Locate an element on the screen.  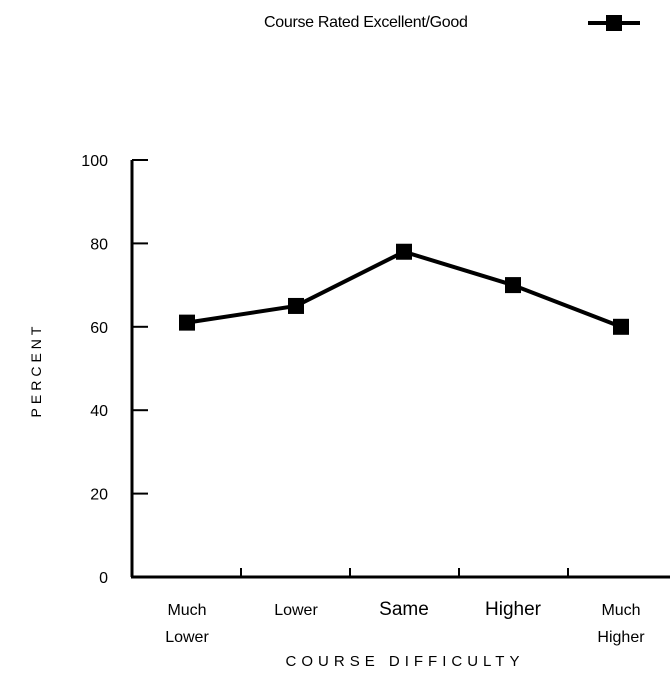
x-tick-label: Higher is located at coordinates (513, 609).